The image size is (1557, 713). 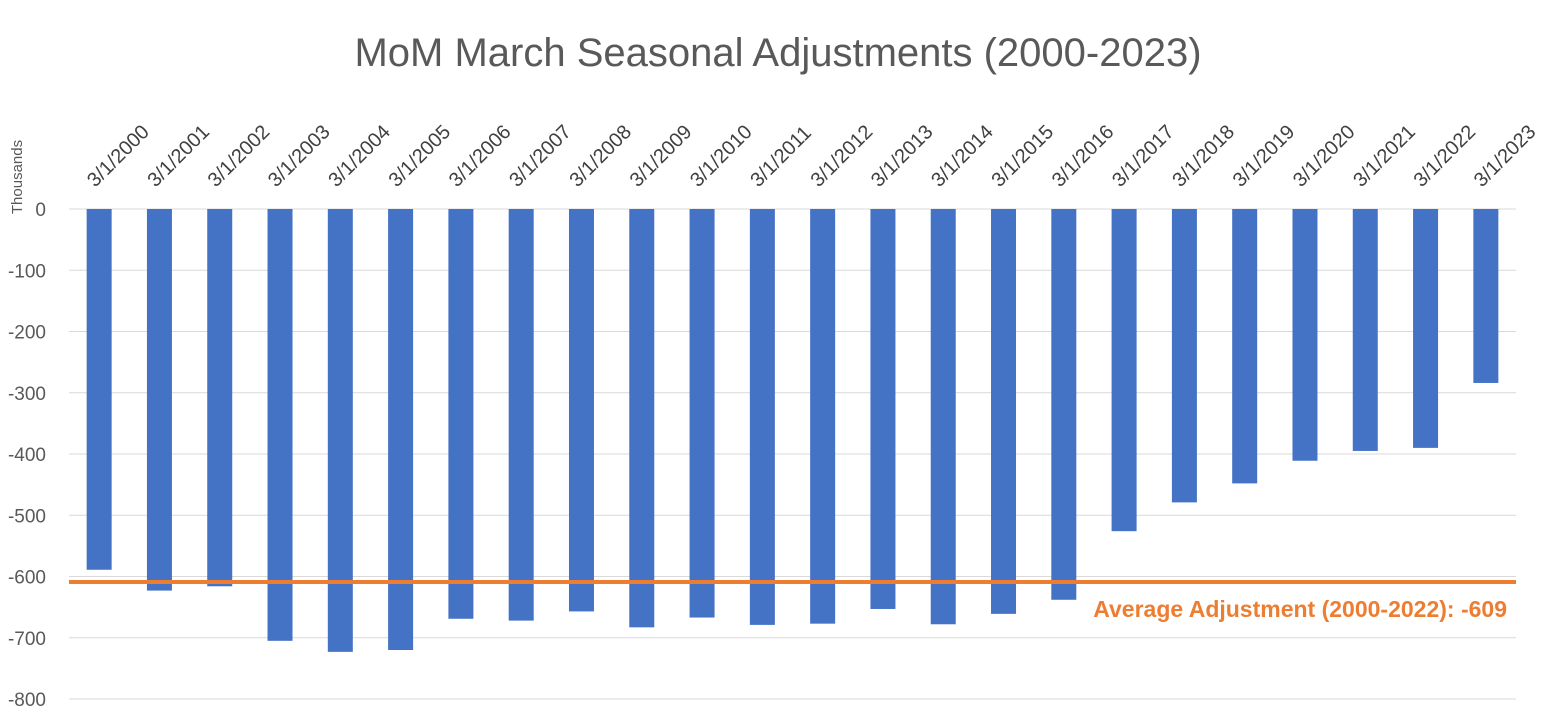 What do you see at coordinates (27, 700) in the screenshot?
I see `y-tick-label: -800` at bounding box center [27, 700].